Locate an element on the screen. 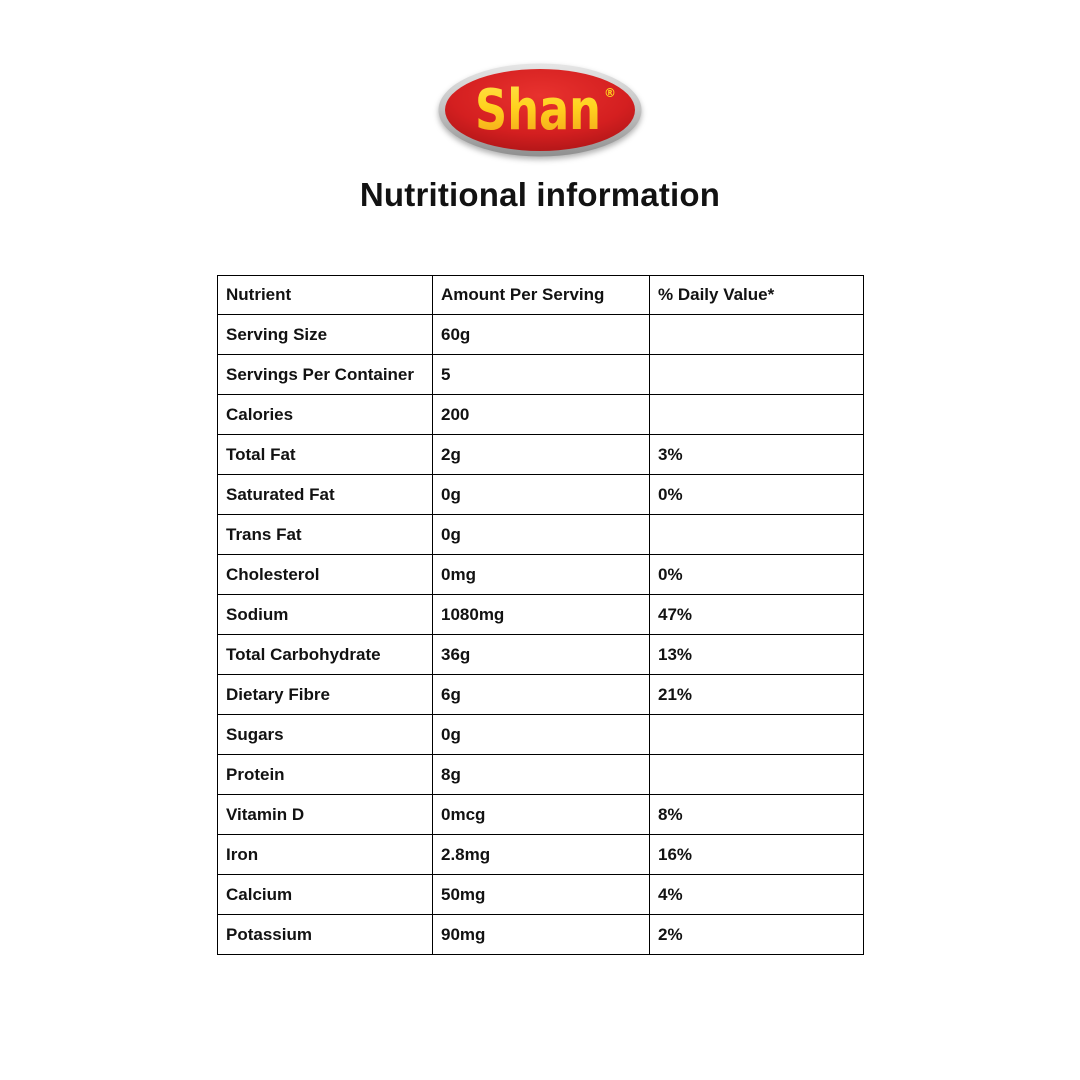 This screenshot has height=1080, width=1080. table-row: Protein 8g is located at coordinates (540, 774).